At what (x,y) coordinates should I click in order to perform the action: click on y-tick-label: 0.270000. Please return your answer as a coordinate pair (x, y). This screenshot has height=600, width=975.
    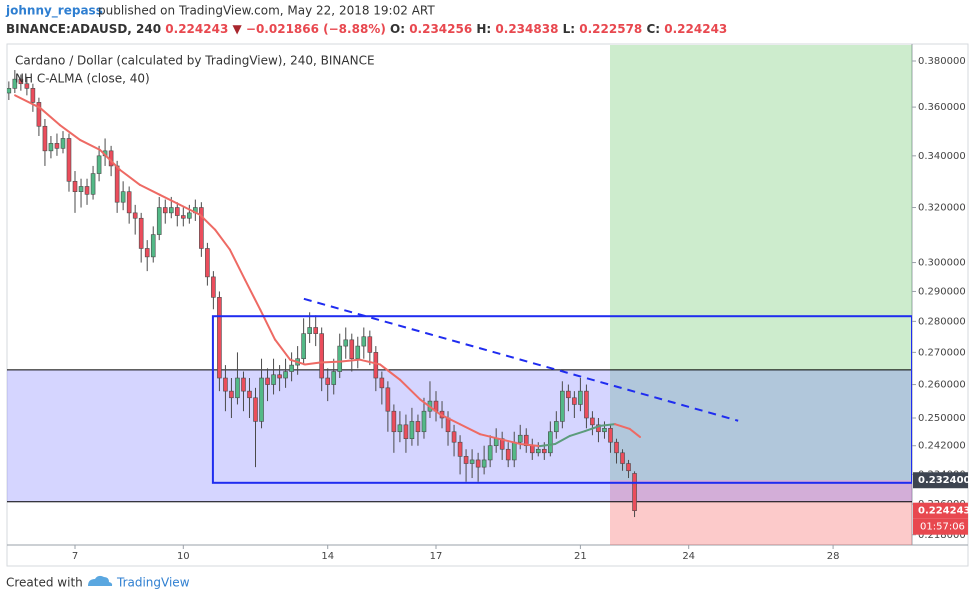
    Looking at the image, I should click on (942, 352).